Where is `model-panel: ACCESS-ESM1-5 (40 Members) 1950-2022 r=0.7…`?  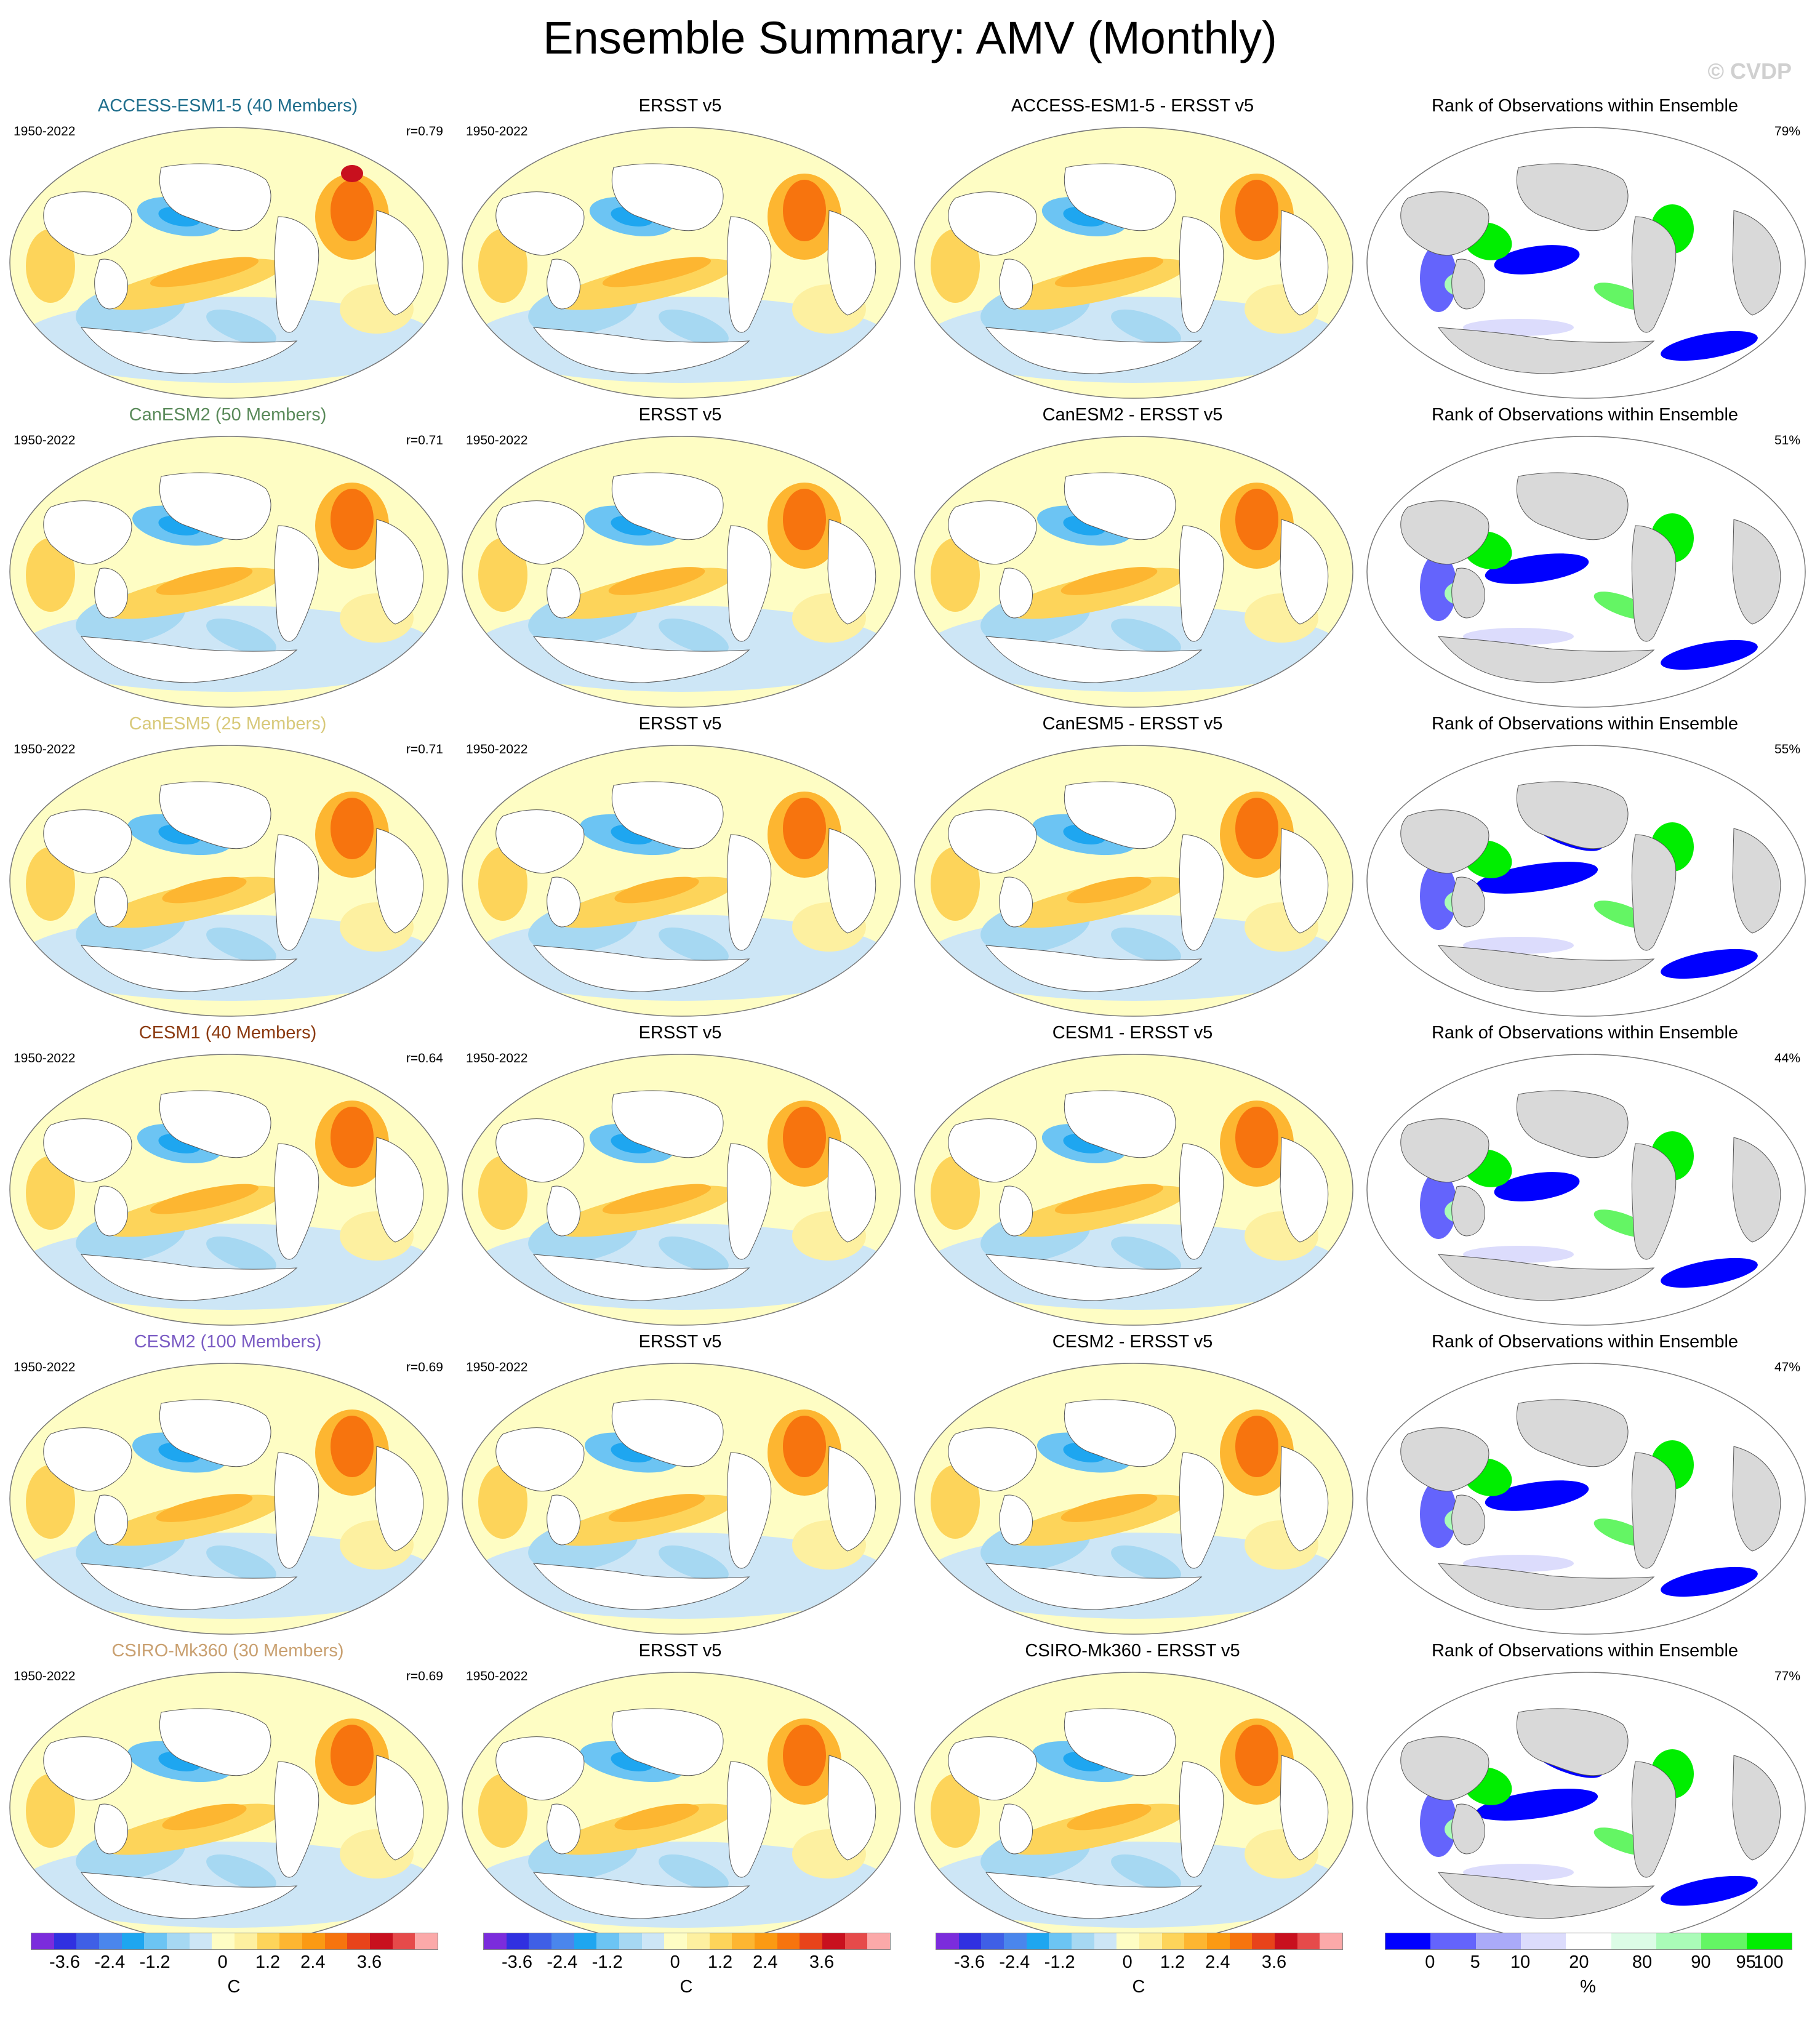
model-panel: ACCESS-ESM1-5 (40 Members) 1950-2022 r=0.7… is located at coordinates (227, 247).